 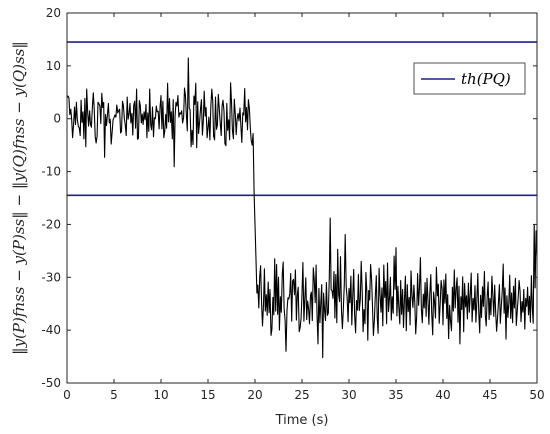 I want to click on y-tick-label: -10, so click(x=51, y=172).